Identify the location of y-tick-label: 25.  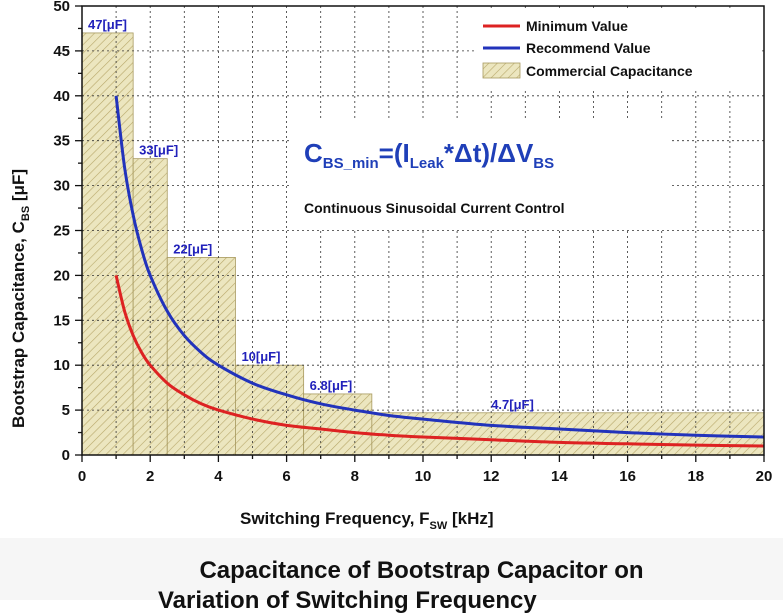
(61, 231).